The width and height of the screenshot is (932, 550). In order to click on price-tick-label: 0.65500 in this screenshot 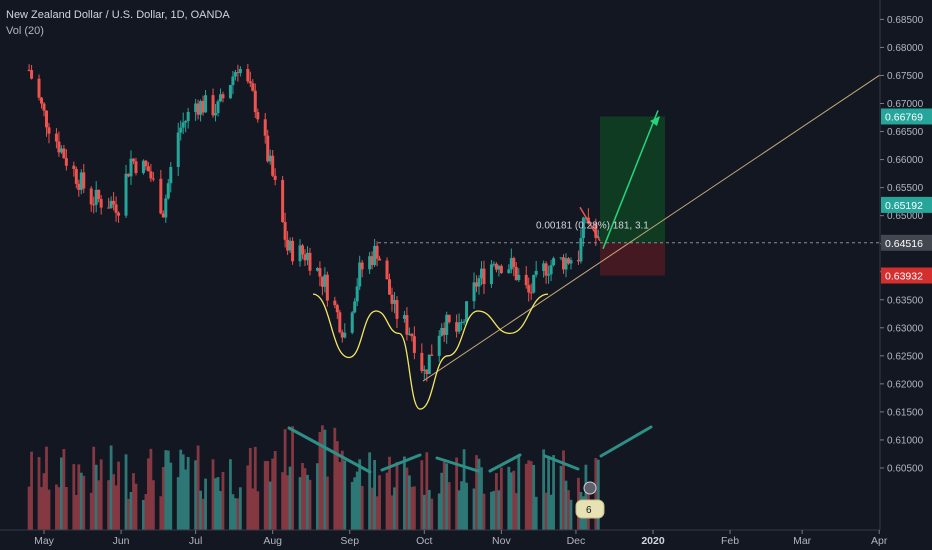, I will do `click(905, 188)`.